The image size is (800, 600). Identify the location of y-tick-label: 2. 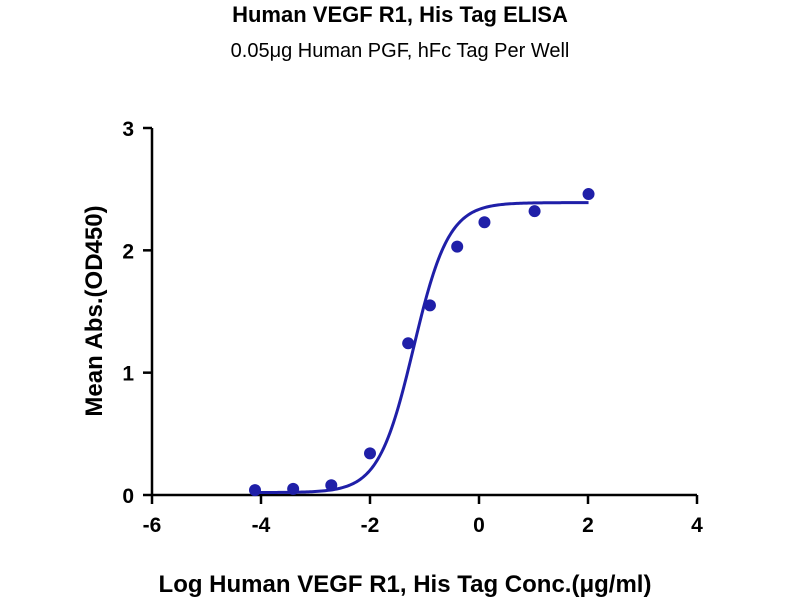
(128, 251).